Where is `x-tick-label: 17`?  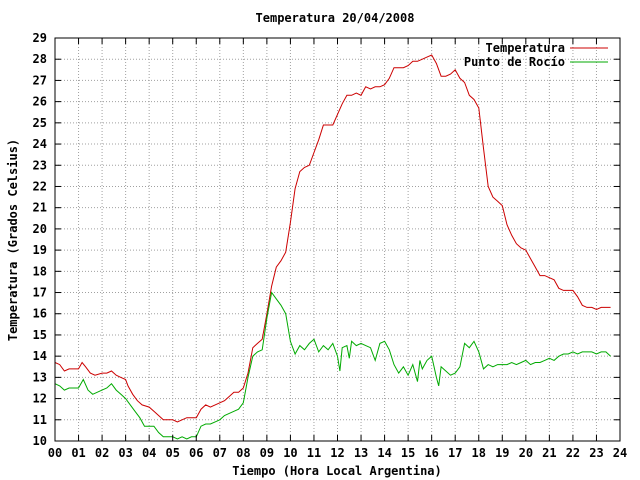
x-tick-label: 17 is located at coordinates (455, 453).